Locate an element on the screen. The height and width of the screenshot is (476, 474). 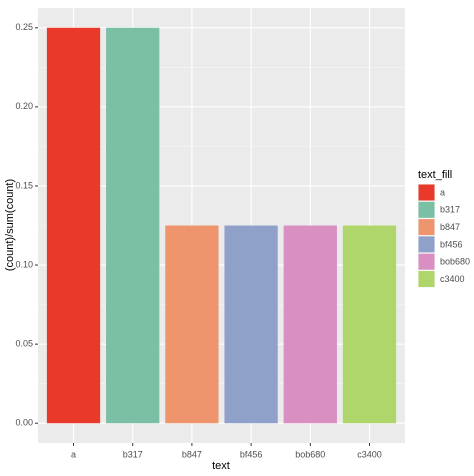
y-tick-label: 0.05 is located at coordinates (24, 344).